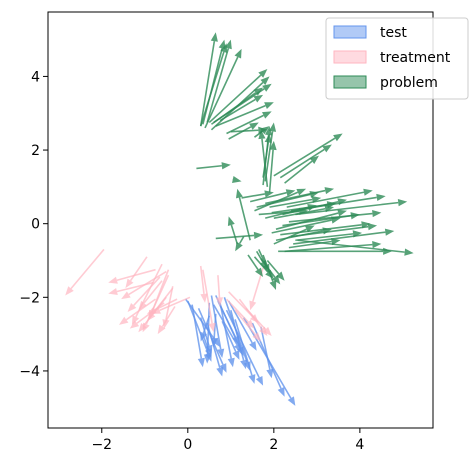 This screenshot has height=457, width=469. I want to click on x-axis: −2 0 2 4, so click(227, 440).